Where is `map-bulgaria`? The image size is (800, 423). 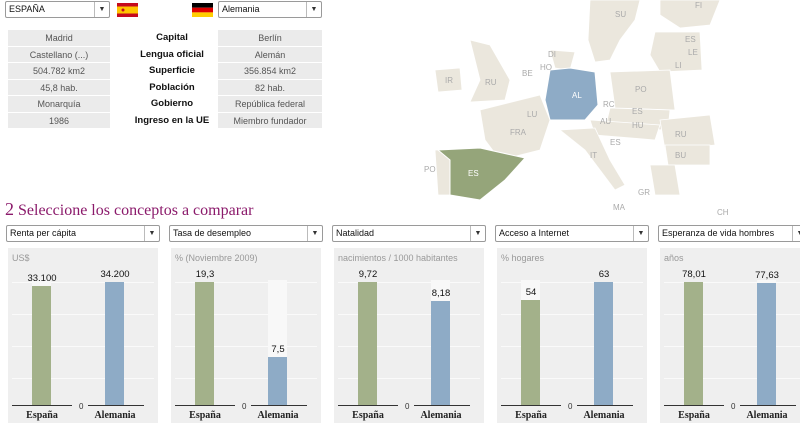
map-bulgaria is located at coordinates (687, 155).